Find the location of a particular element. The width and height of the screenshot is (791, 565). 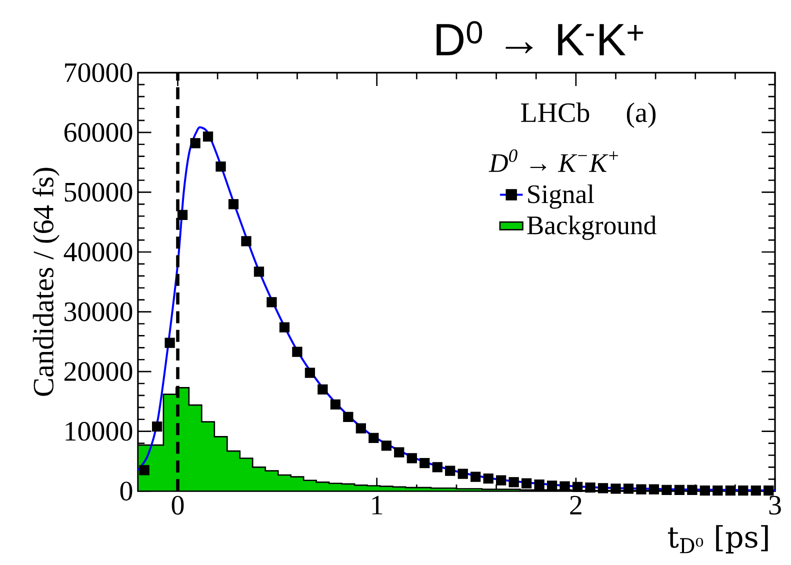

y-tick-label: 70000 is located at coordinates (98, 72).